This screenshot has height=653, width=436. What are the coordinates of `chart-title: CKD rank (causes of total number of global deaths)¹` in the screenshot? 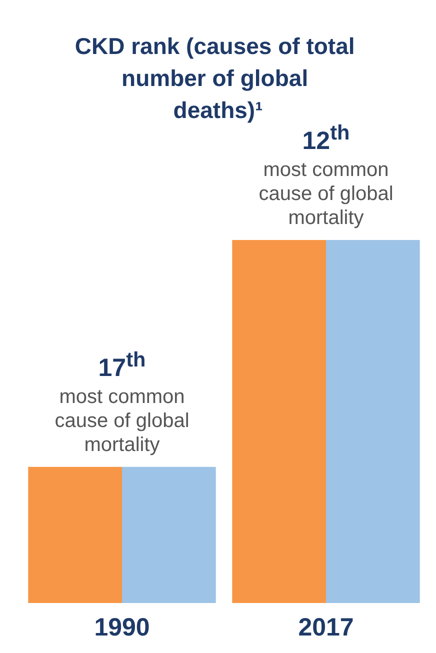 It's located at (218, 78).